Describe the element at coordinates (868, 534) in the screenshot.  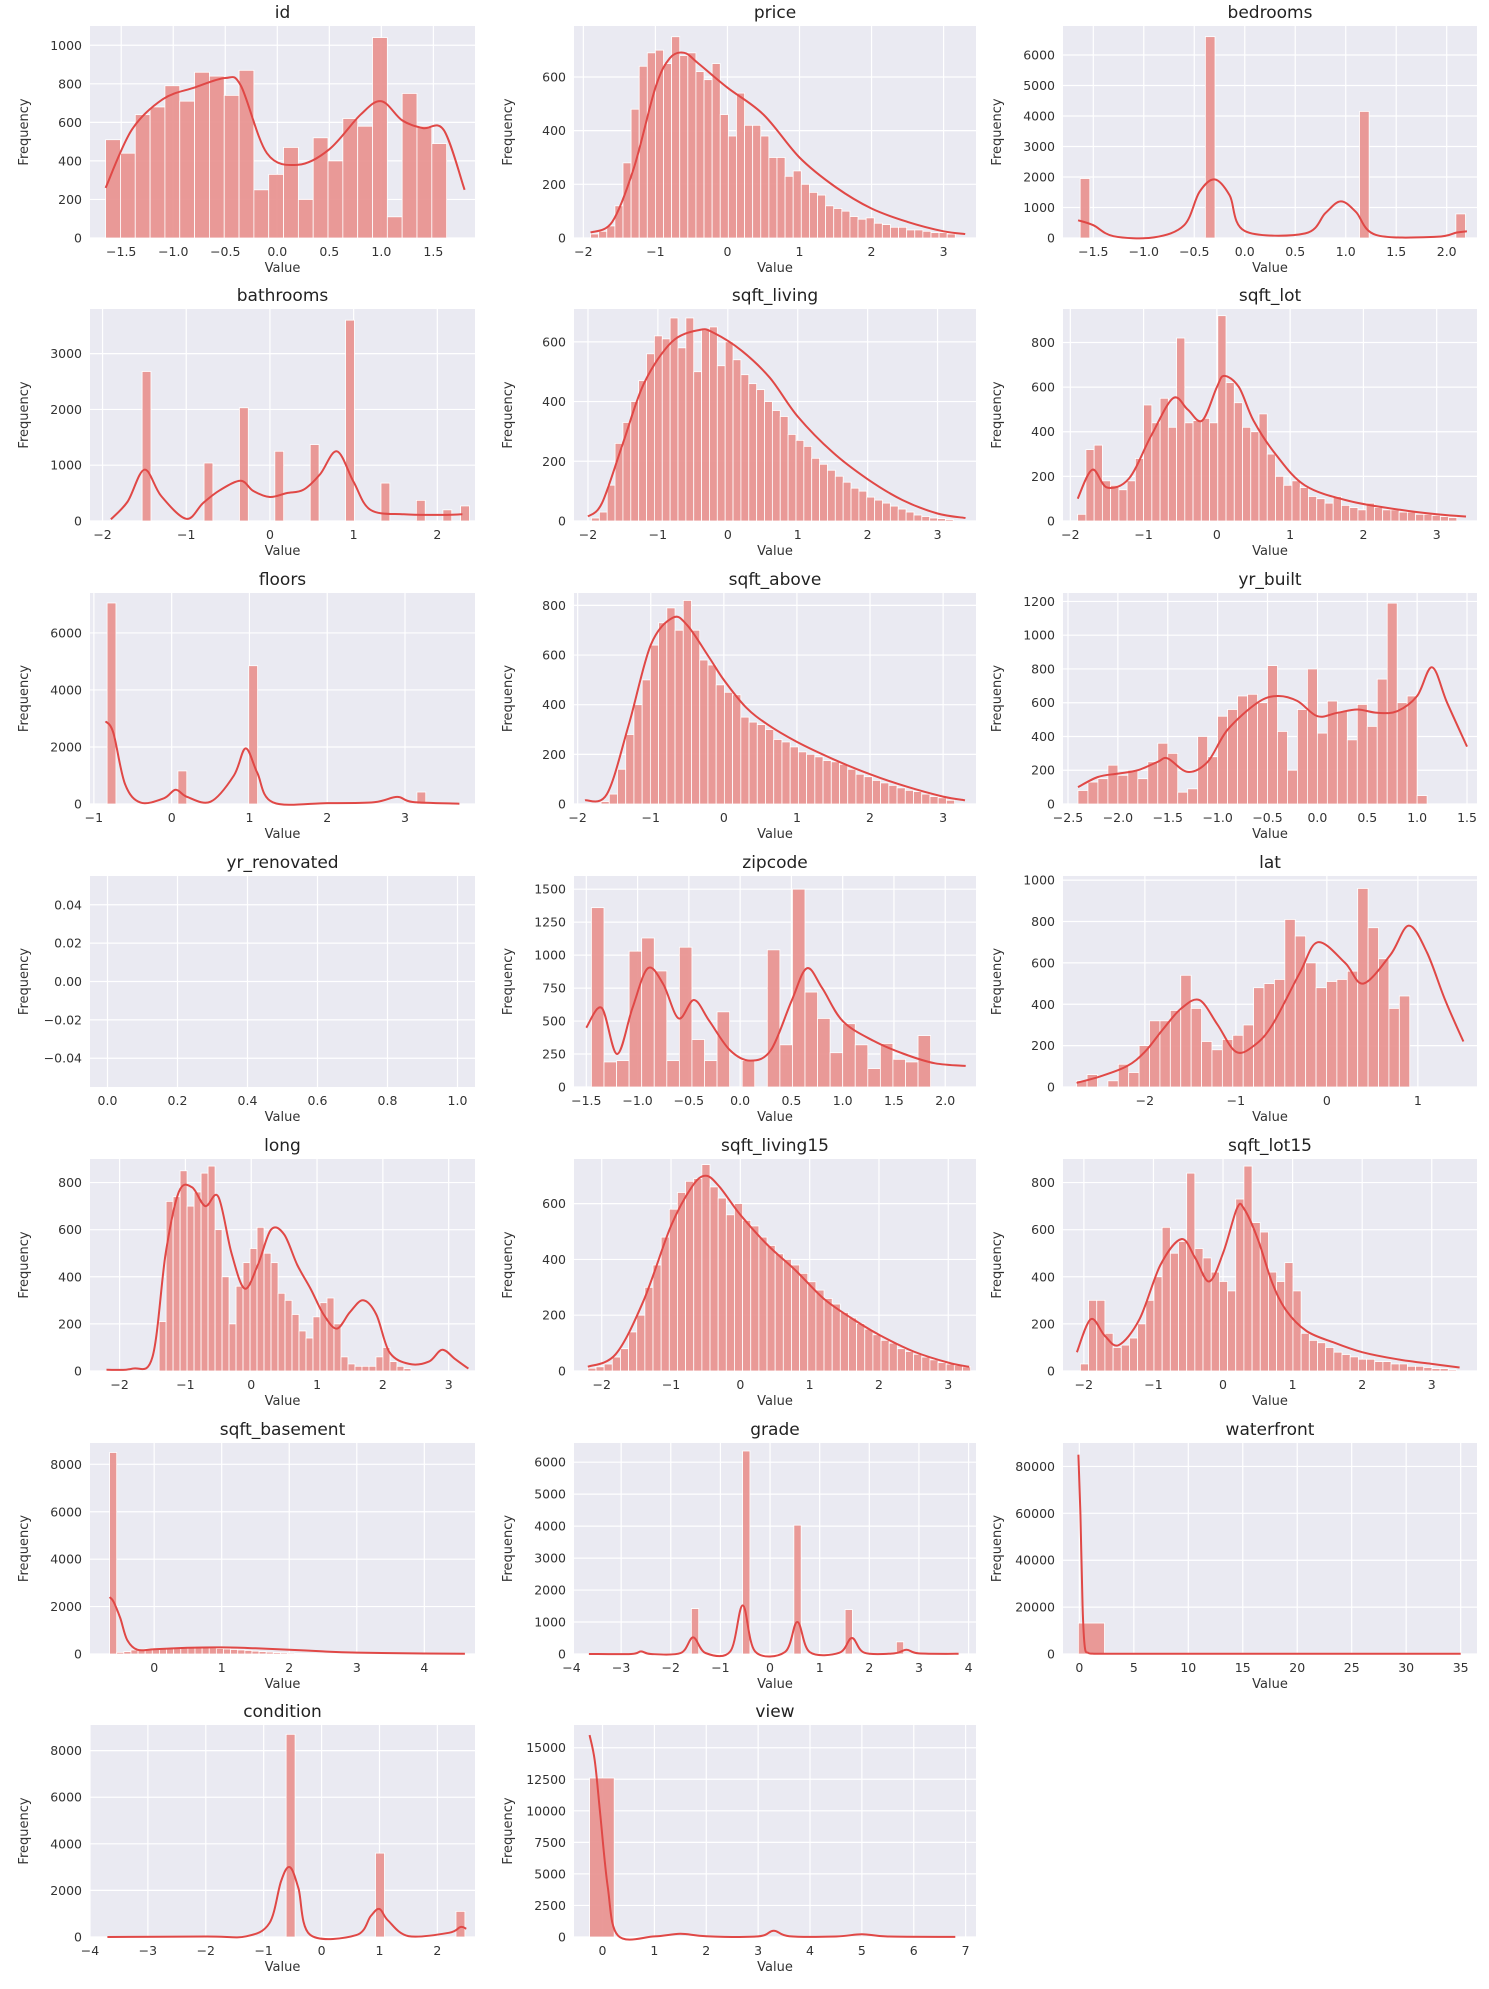
I see `x-tick-label: 2` at that location.